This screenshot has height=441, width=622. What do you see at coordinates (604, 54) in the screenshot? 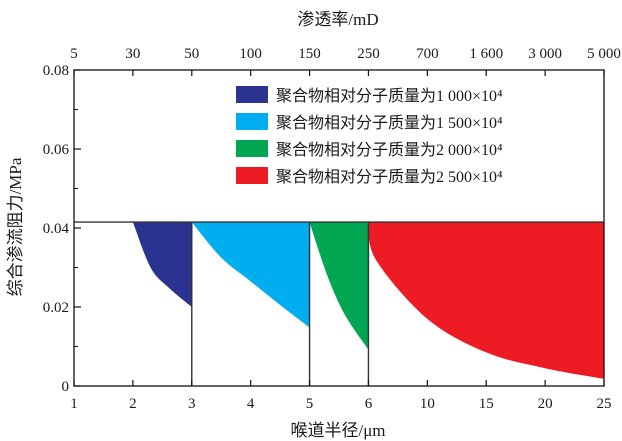
I see `x2-tick-label: 5 000` at bounding box center [604, 54].